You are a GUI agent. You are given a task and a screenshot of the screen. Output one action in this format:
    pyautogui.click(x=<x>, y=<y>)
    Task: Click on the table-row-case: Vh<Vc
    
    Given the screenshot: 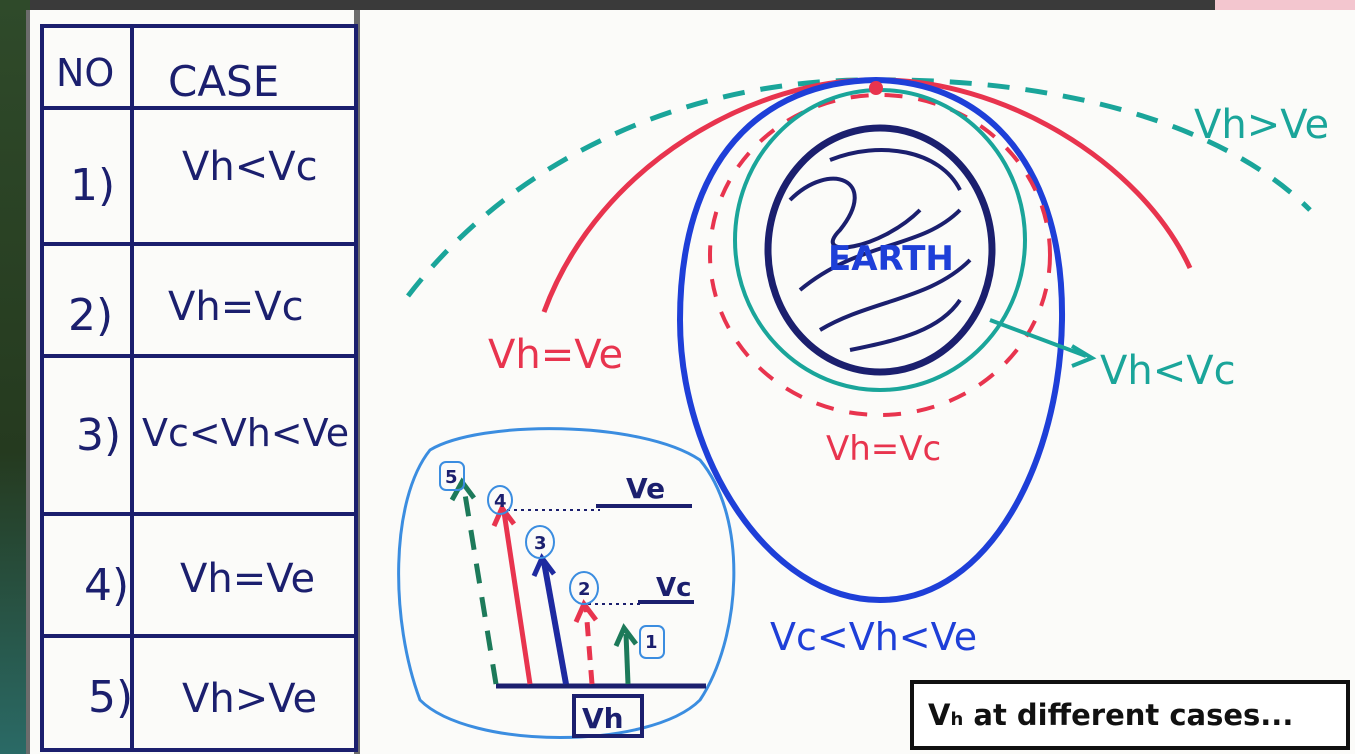 What is the action you would take?
    pyautogui.click(x=250, y=167)
    